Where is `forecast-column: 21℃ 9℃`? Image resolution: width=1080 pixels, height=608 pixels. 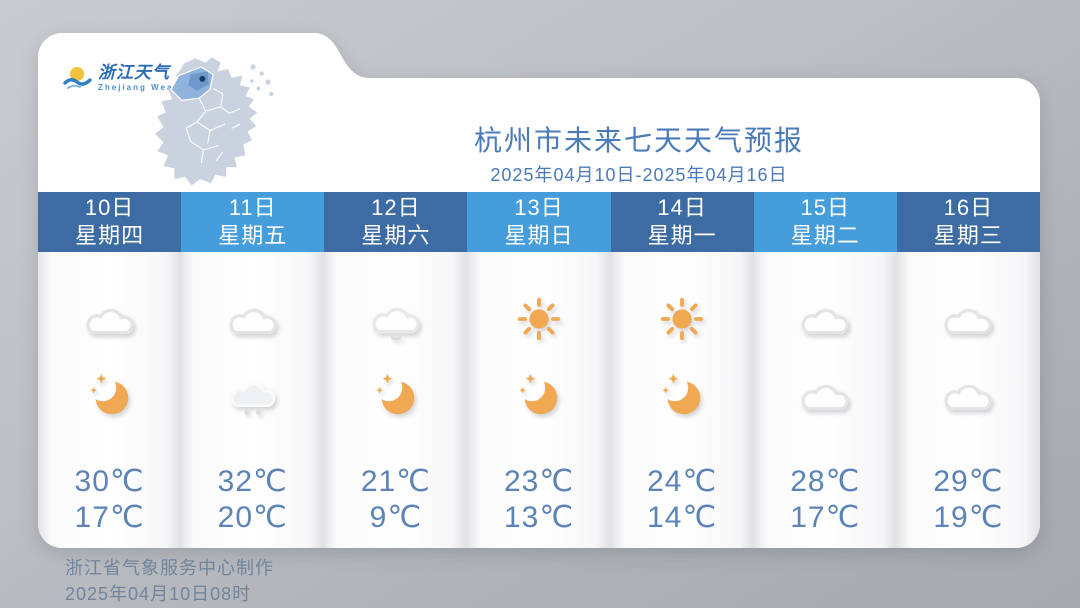 forecast-column: 21℃ 9℃ is located at coordinates (396, 400).